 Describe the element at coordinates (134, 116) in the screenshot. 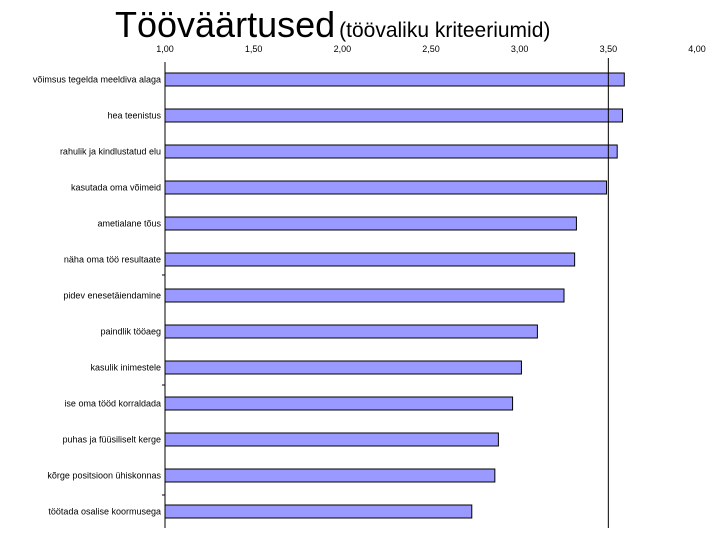

I see `category-label: hea teenistus` at that location.